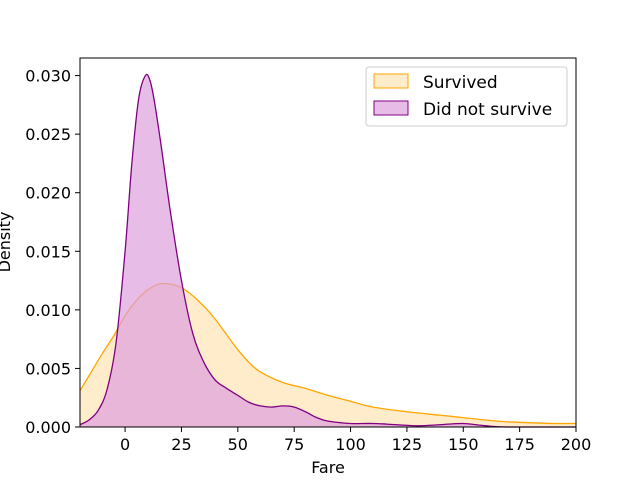 The height and width of the screenshot is (480, 640). What do you see at coordinates (48, 251) in the screenshot?
I see `y-tick-label: 0.015` at bounding box center [48, 251].